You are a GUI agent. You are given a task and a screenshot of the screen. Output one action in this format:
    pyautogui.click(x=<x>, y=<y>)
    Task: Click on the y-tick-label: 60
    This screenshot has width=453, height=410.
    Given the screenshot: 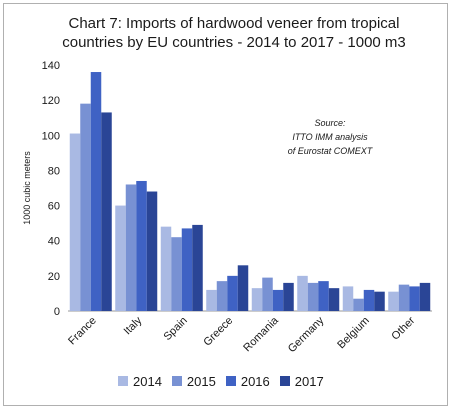 What is the action you would take?
    pyautogui.click(x=54, y=207)
    